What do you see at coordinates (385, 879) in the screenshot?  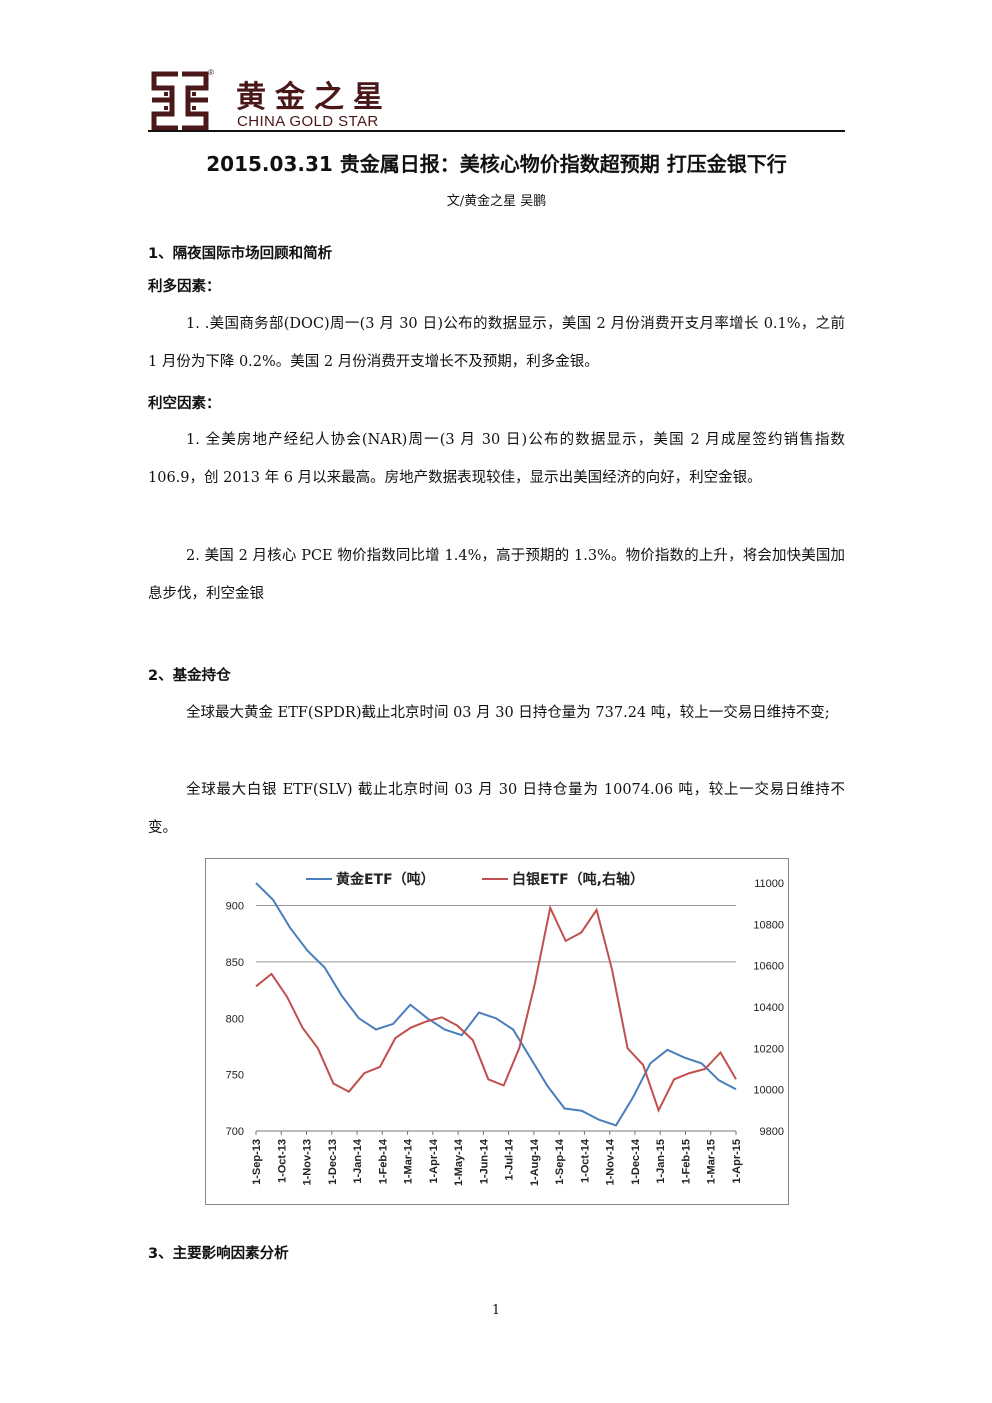 I see `legend-label-0: 黄金ETF（吨）` at bounding box center [385, 879].